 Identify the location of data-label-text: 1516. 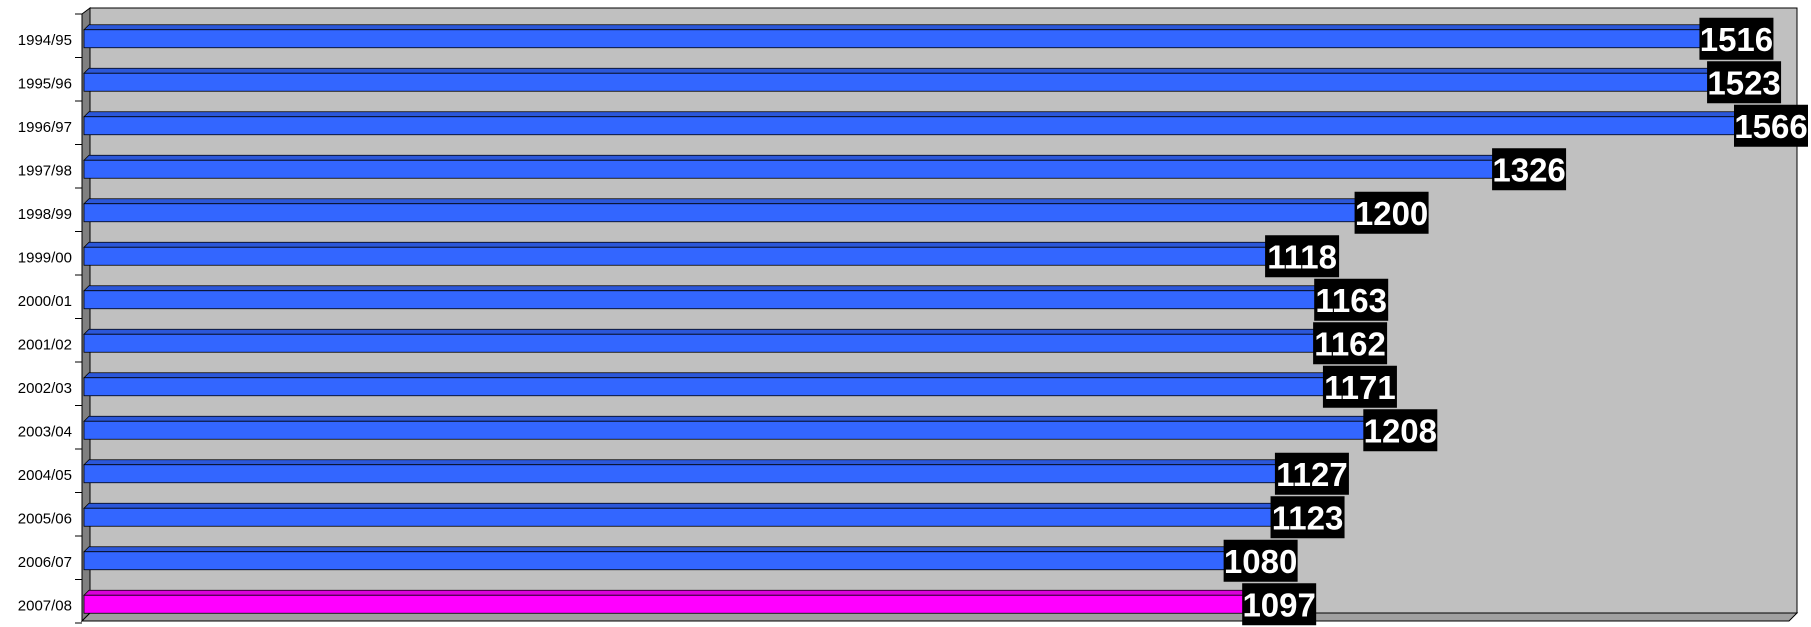
(1736, 39).